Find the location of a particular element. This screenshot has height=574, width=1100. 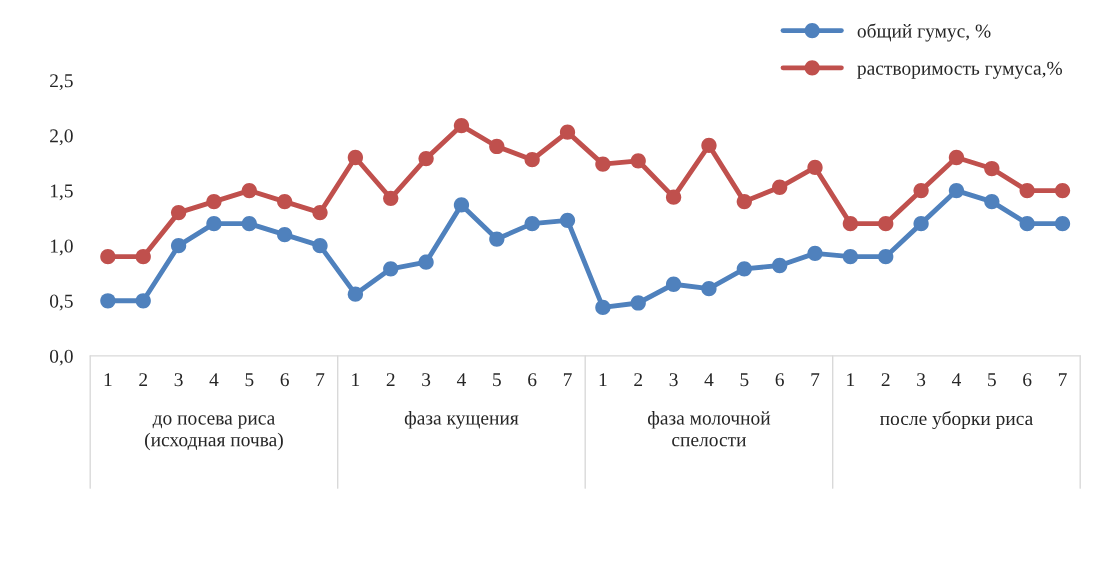

legend-label: растворимость гумуса,% is located at coordinates (960, 70).